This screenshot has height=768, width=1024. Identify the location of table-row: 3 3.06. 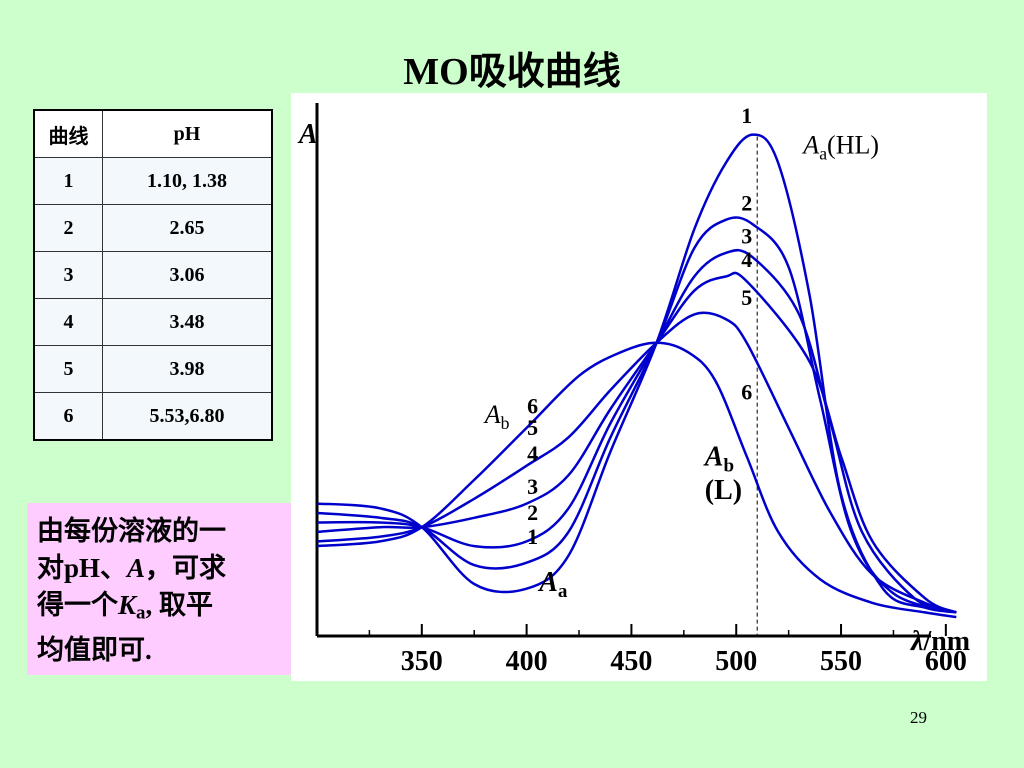
(153, 275).